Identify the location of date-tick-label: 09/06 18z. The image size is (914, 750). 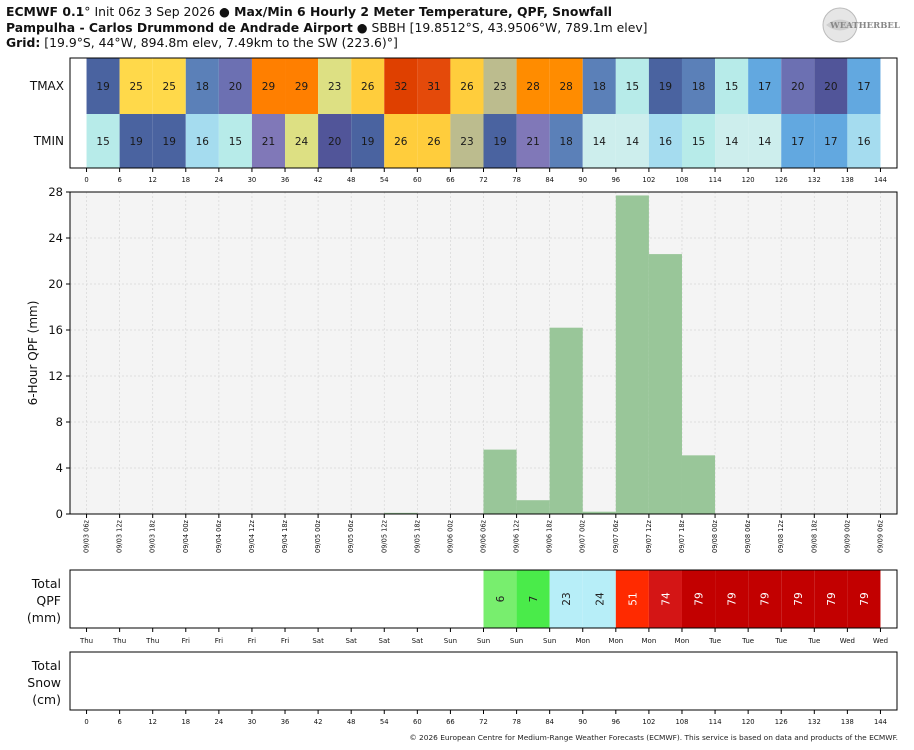
(550, 535).